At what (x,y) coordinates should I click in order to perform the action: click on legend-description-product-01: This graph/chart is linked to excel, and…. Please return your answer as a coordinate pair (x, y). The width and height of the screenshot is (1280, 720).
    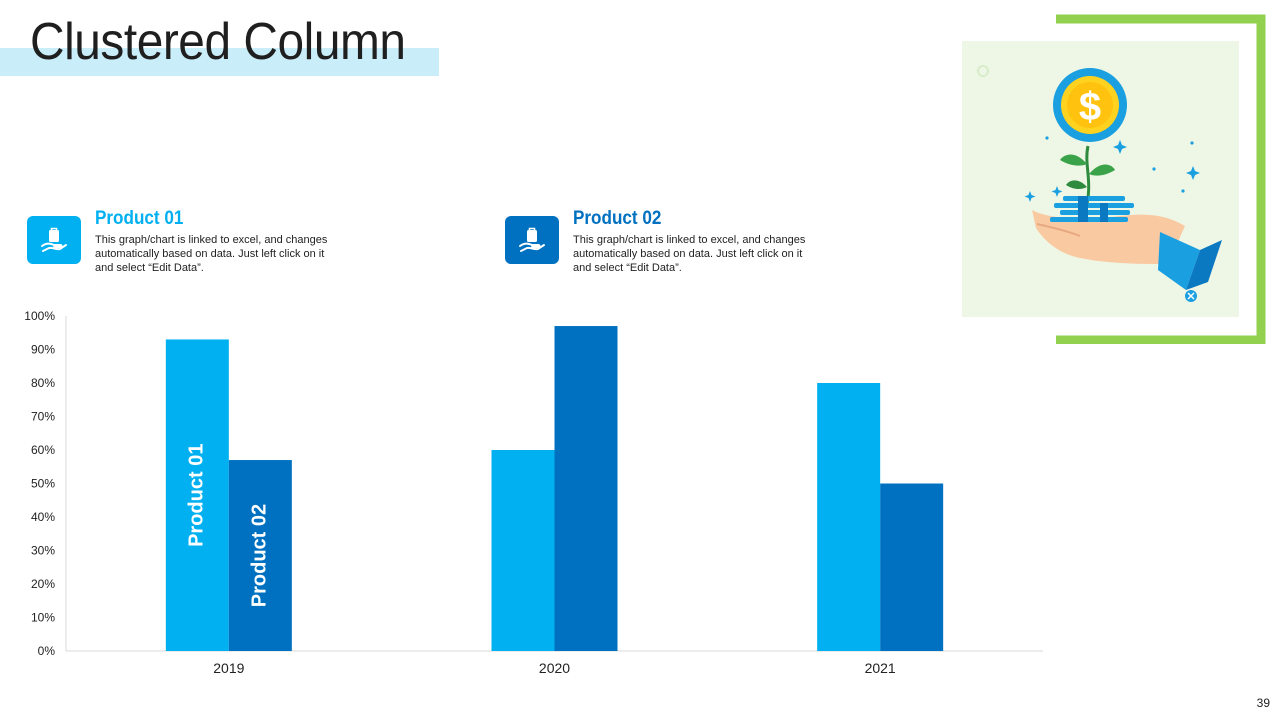
    Looking at the image, I should click on (211, 254).